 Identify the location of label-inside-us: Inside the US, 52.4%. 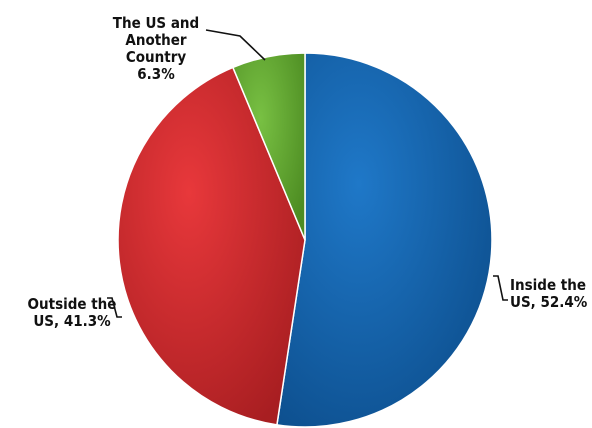
(549, 293).